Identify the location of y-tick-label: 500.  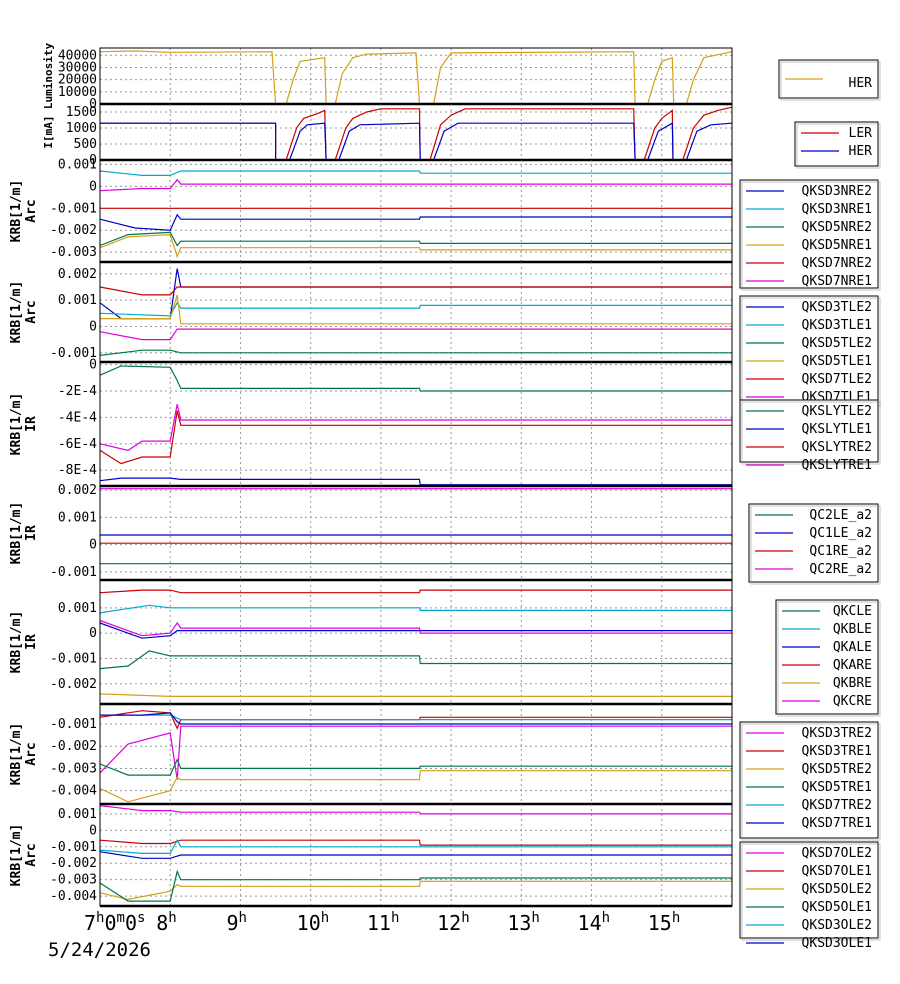
(85, 144).